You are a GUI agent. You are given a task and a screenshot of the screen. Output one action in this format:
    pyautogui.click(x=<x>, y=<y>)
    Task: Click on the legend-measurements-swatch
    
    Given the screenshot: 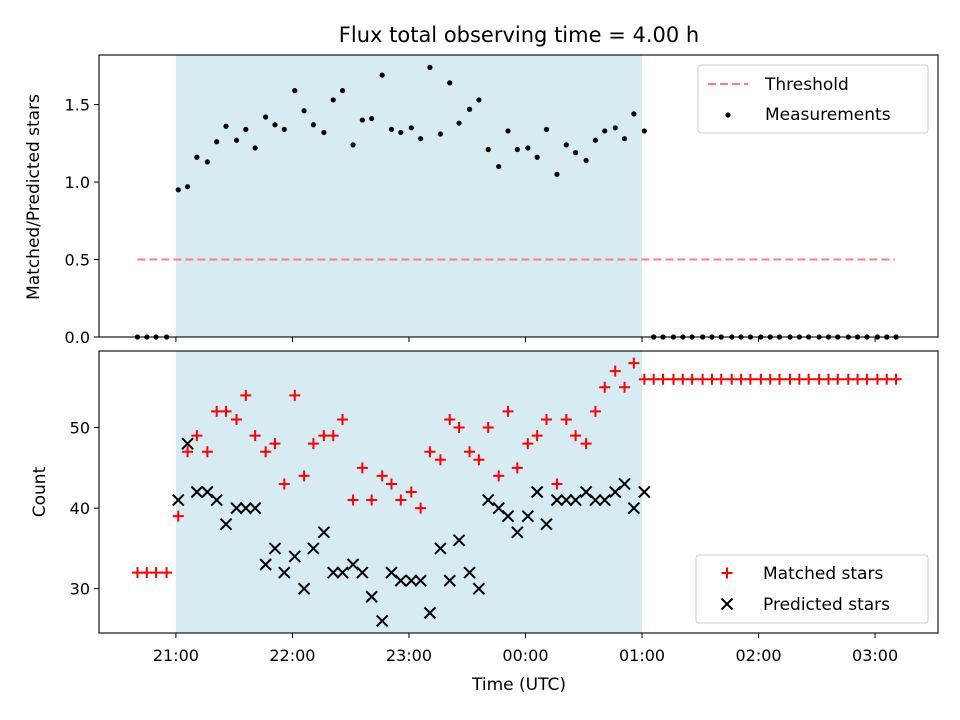 What is the action you would take?
    pyautogui.click(x=728, y=115)
    